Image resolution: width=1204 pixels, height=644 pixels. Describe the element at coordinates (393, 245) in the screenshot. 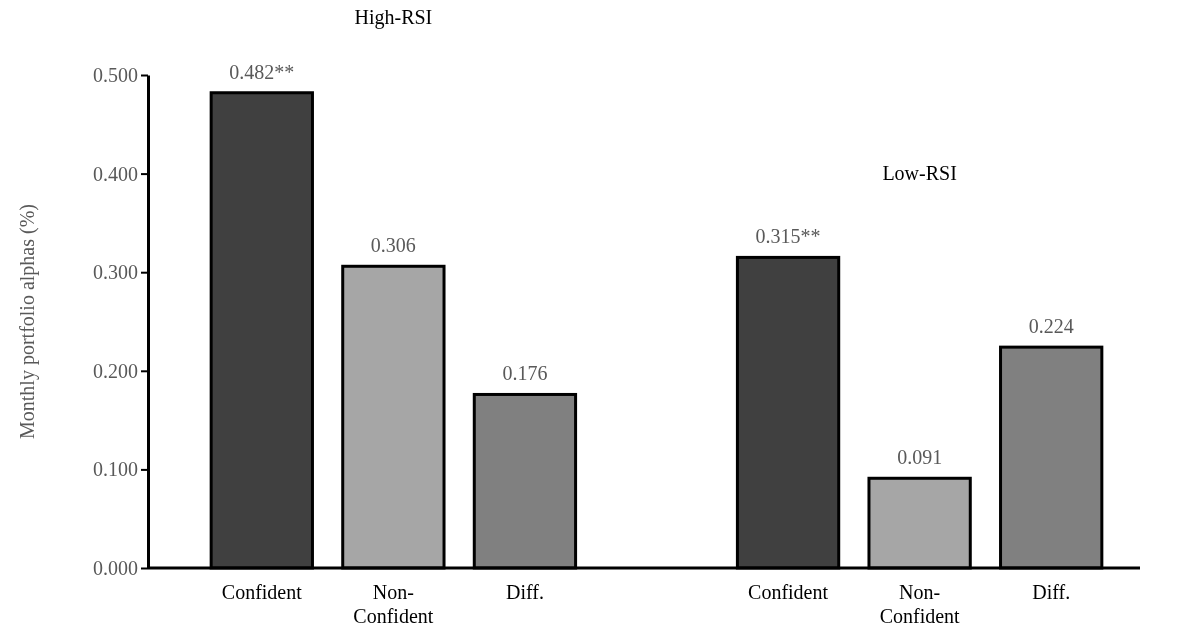

I see `data-label: 0.306` at that location.